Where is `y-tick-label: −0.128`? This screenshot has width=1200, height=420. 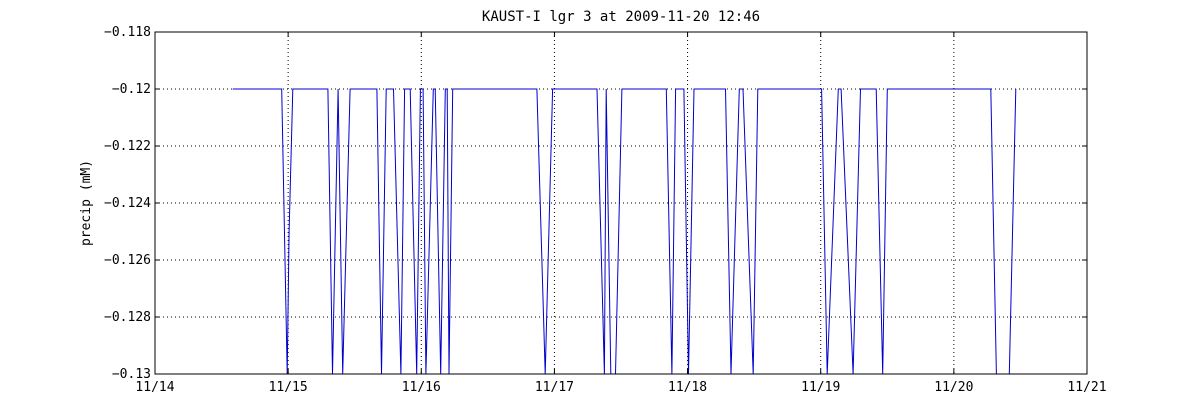
y-tick-label: −0.128 is located at coordinates (127, 317).